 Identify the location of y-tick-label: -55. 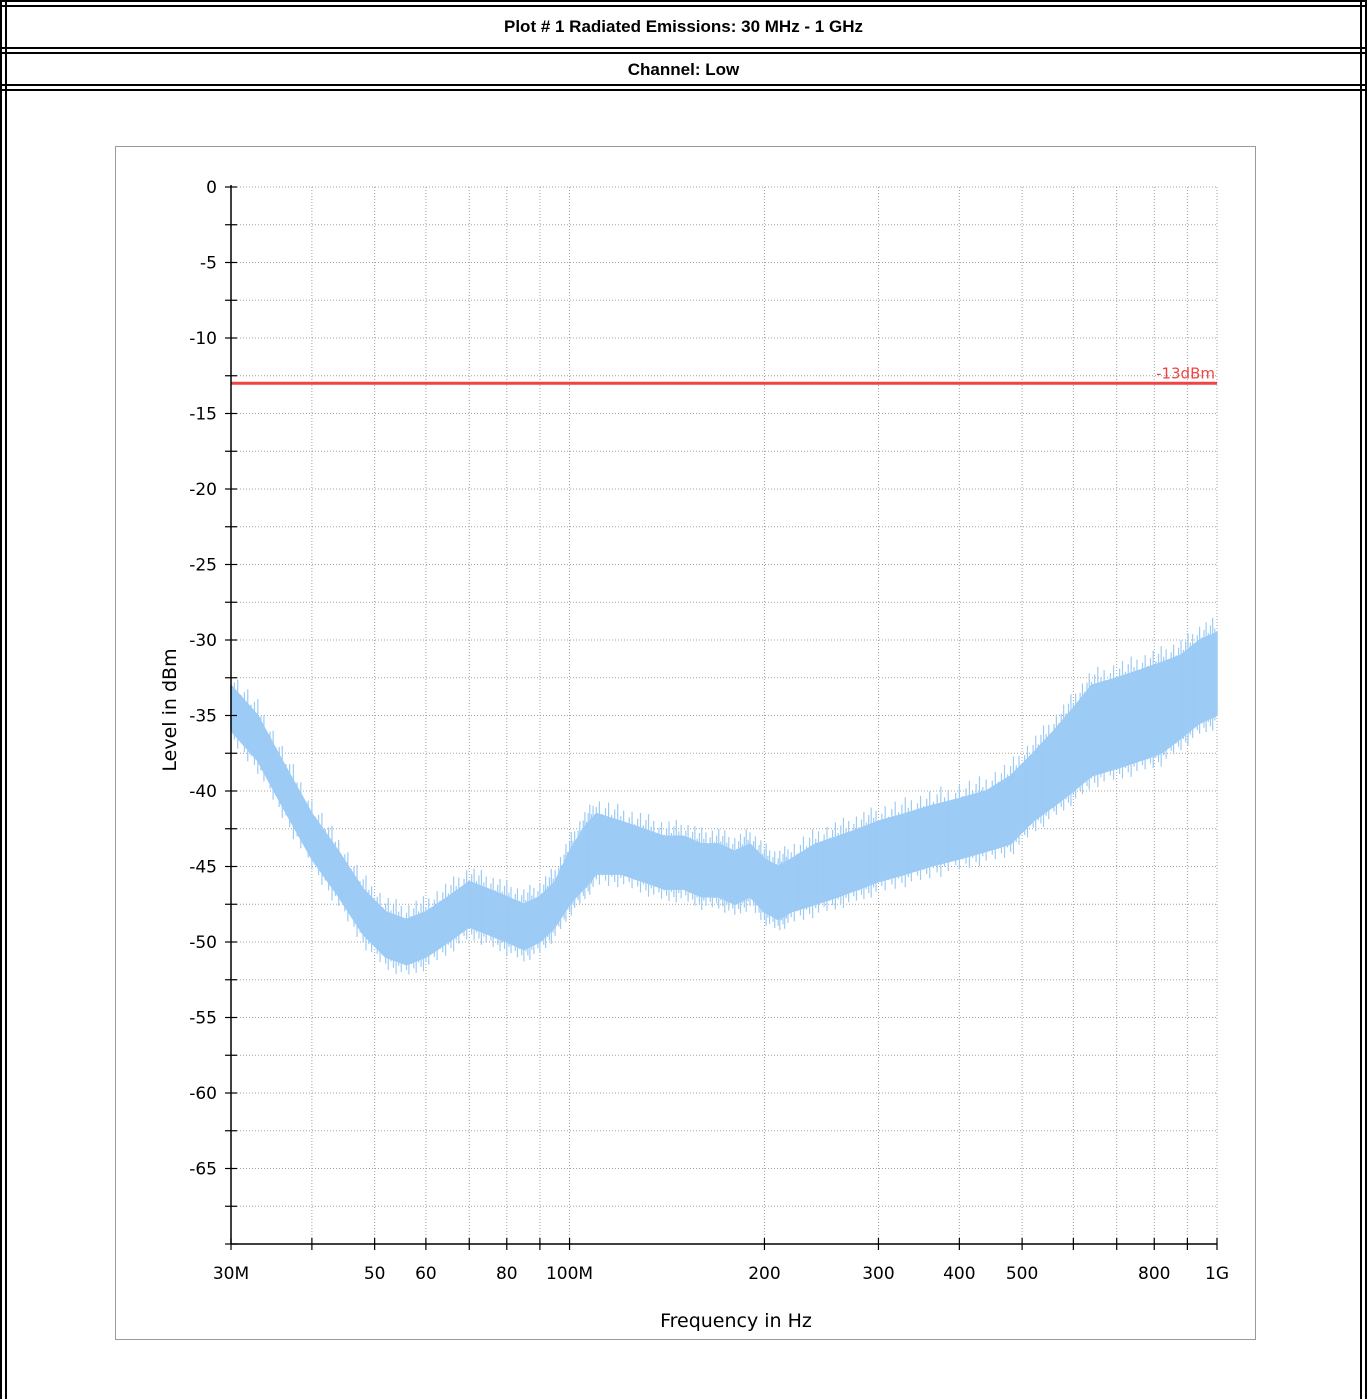
(203, 1019).